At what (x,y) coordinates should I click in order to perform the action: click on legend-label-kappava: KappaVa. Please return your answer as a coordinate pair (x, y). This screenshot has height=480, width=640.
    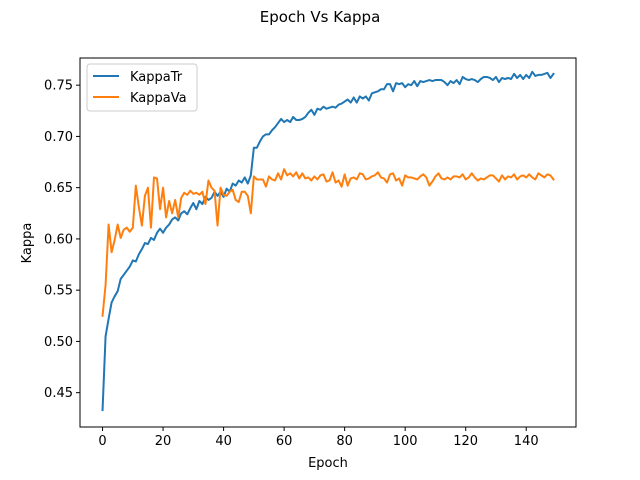
    Looking at the image, I should click on (158, 98).